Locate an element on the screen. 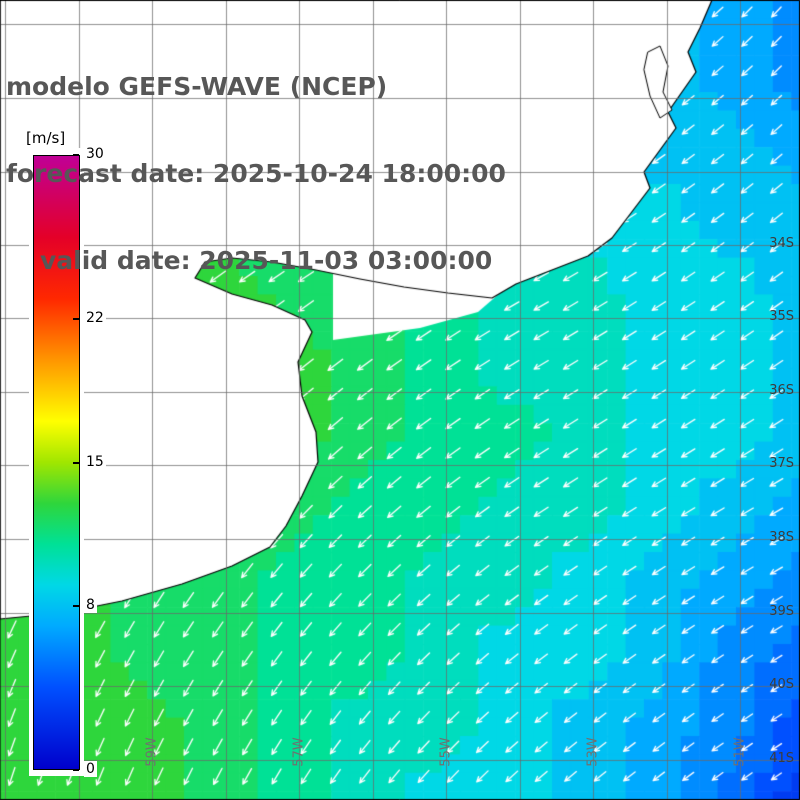 This screenshot has height=800, width=800. forecast-date-line: forecast date: 2025-10-24 18:00:00 is located at coordinates (256, 173).